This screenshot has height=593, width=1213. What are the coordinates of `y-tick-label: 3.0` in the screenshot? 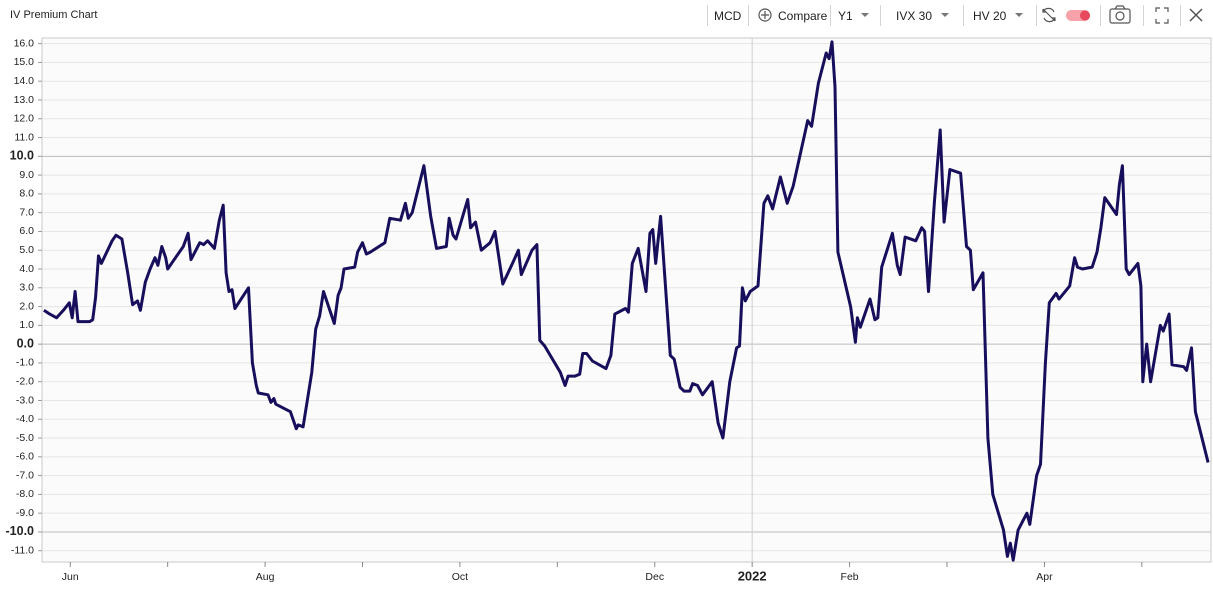 It's located at (26, 288).